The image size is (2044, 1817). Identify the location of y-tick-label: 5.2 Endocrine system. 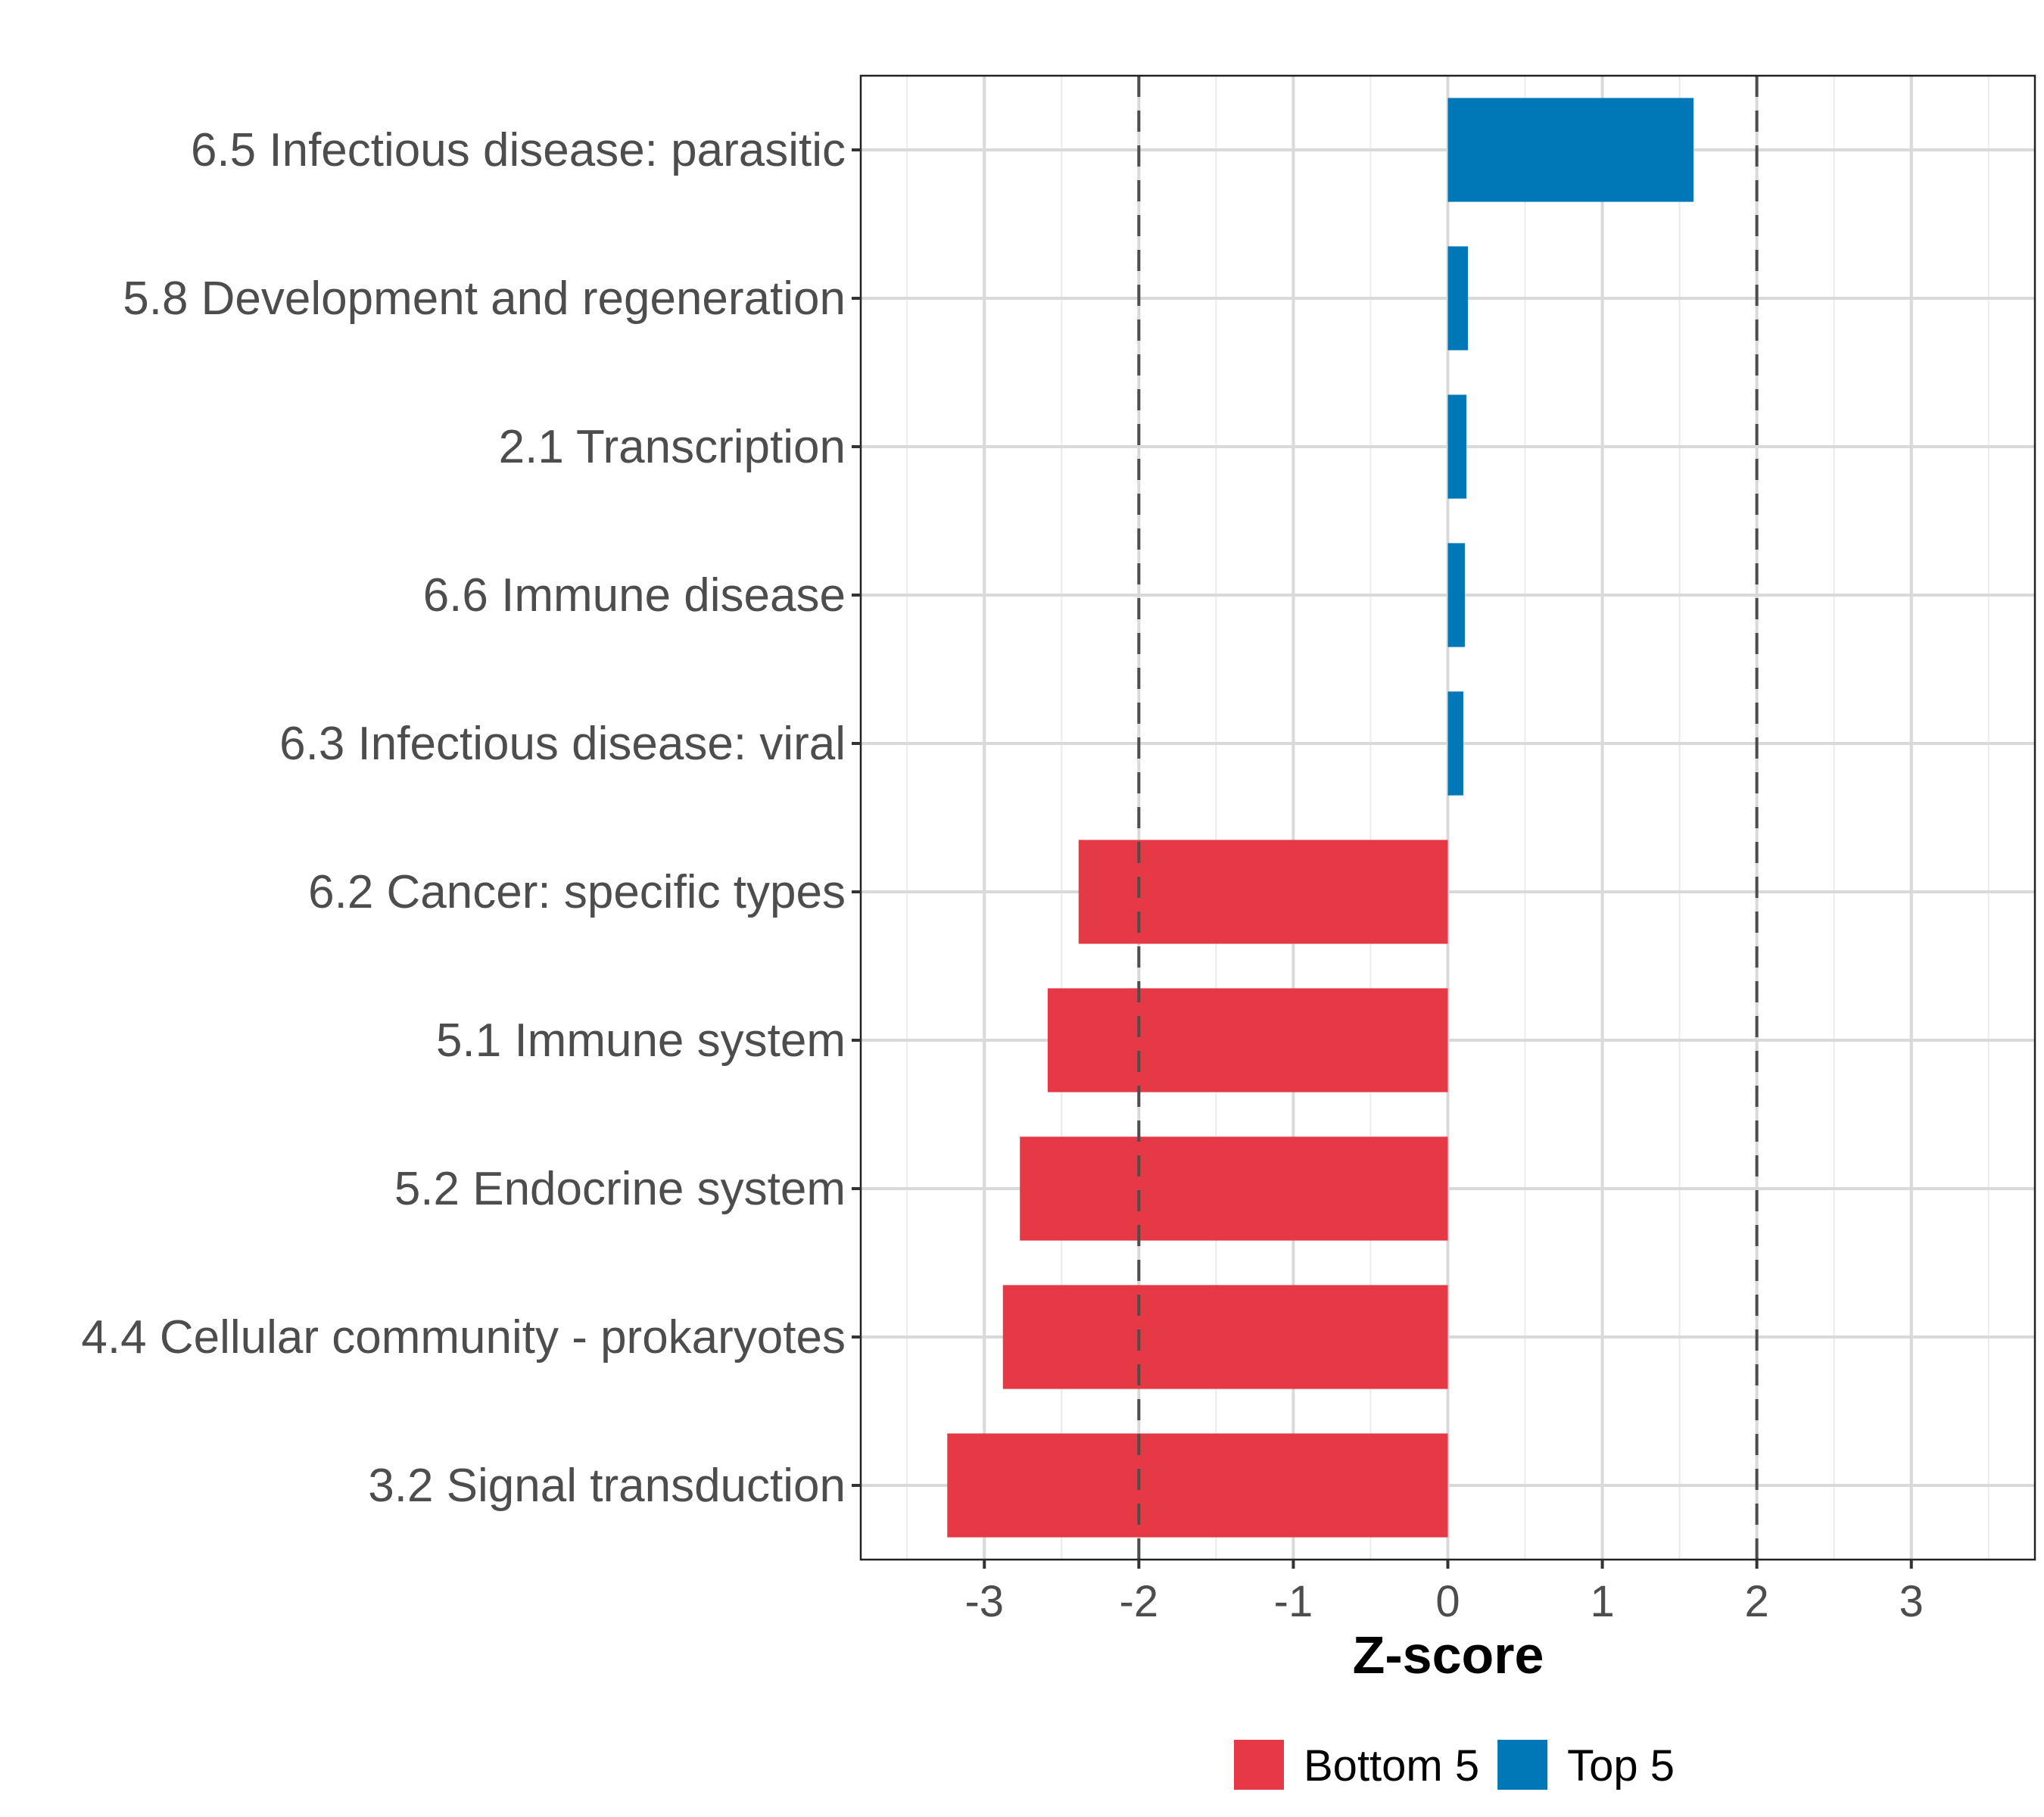
(620, 1189).